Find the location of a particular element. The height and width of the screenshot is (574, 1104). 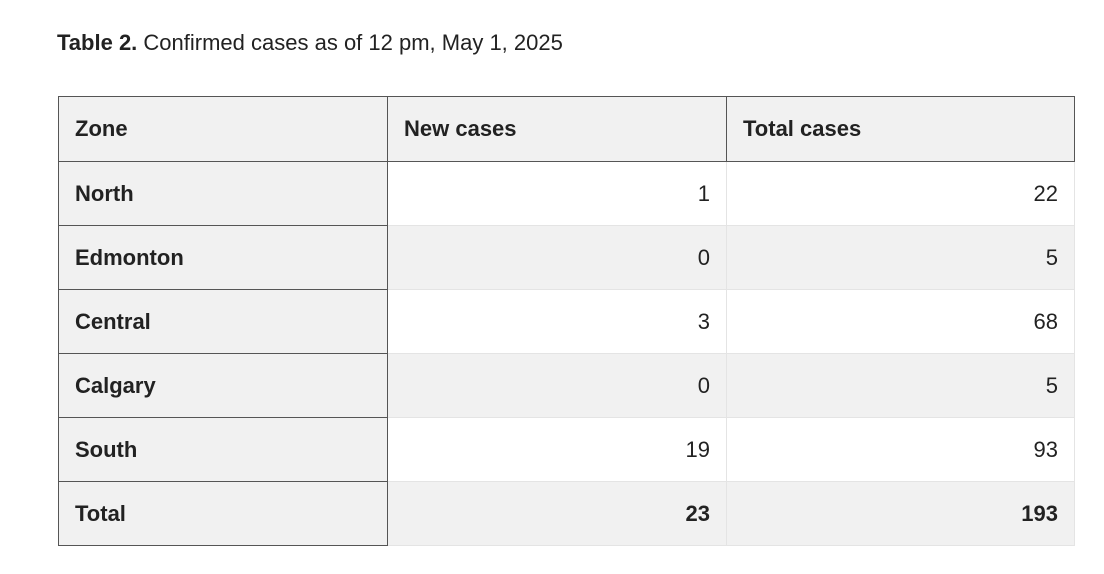

table-row: South 19 93 is located at coordinates (566, 449).